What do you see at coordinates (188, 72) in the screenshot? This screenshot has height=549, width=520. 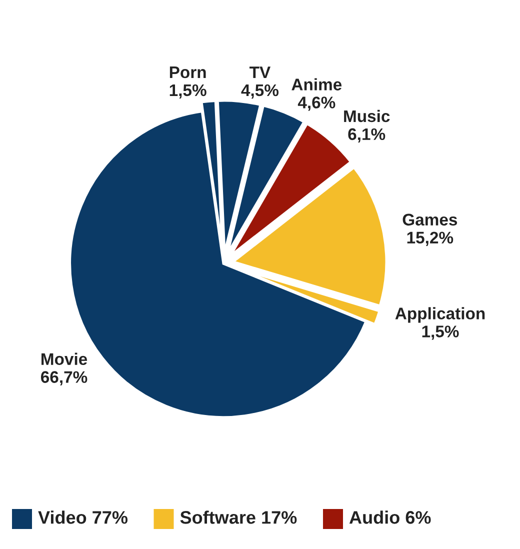 I see `slice-label: Porn` at bounding box center [188, 72].